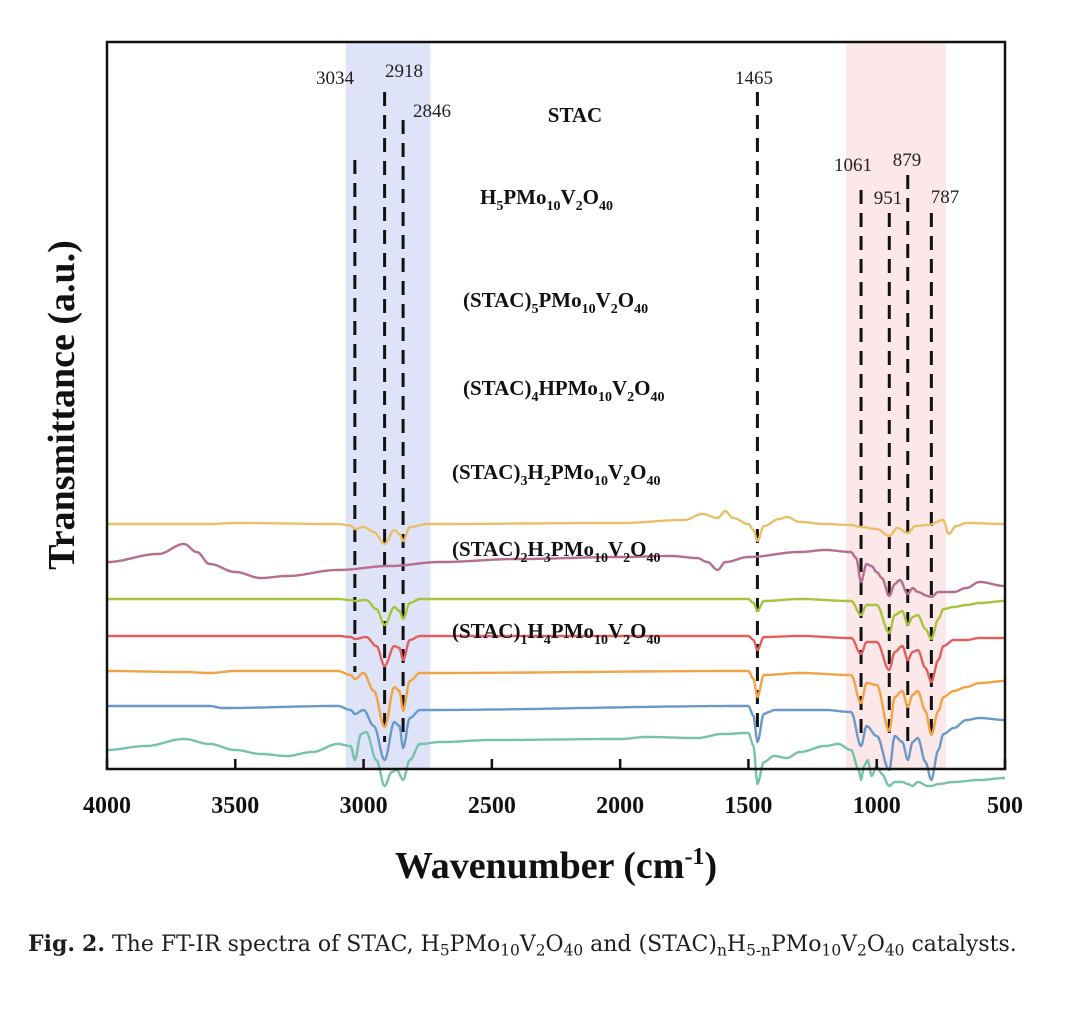 Image resolution: width=1080 pixels, height=1034 pixels. I want to click on x-tick-label-2500: 2500, so click(492, 806).